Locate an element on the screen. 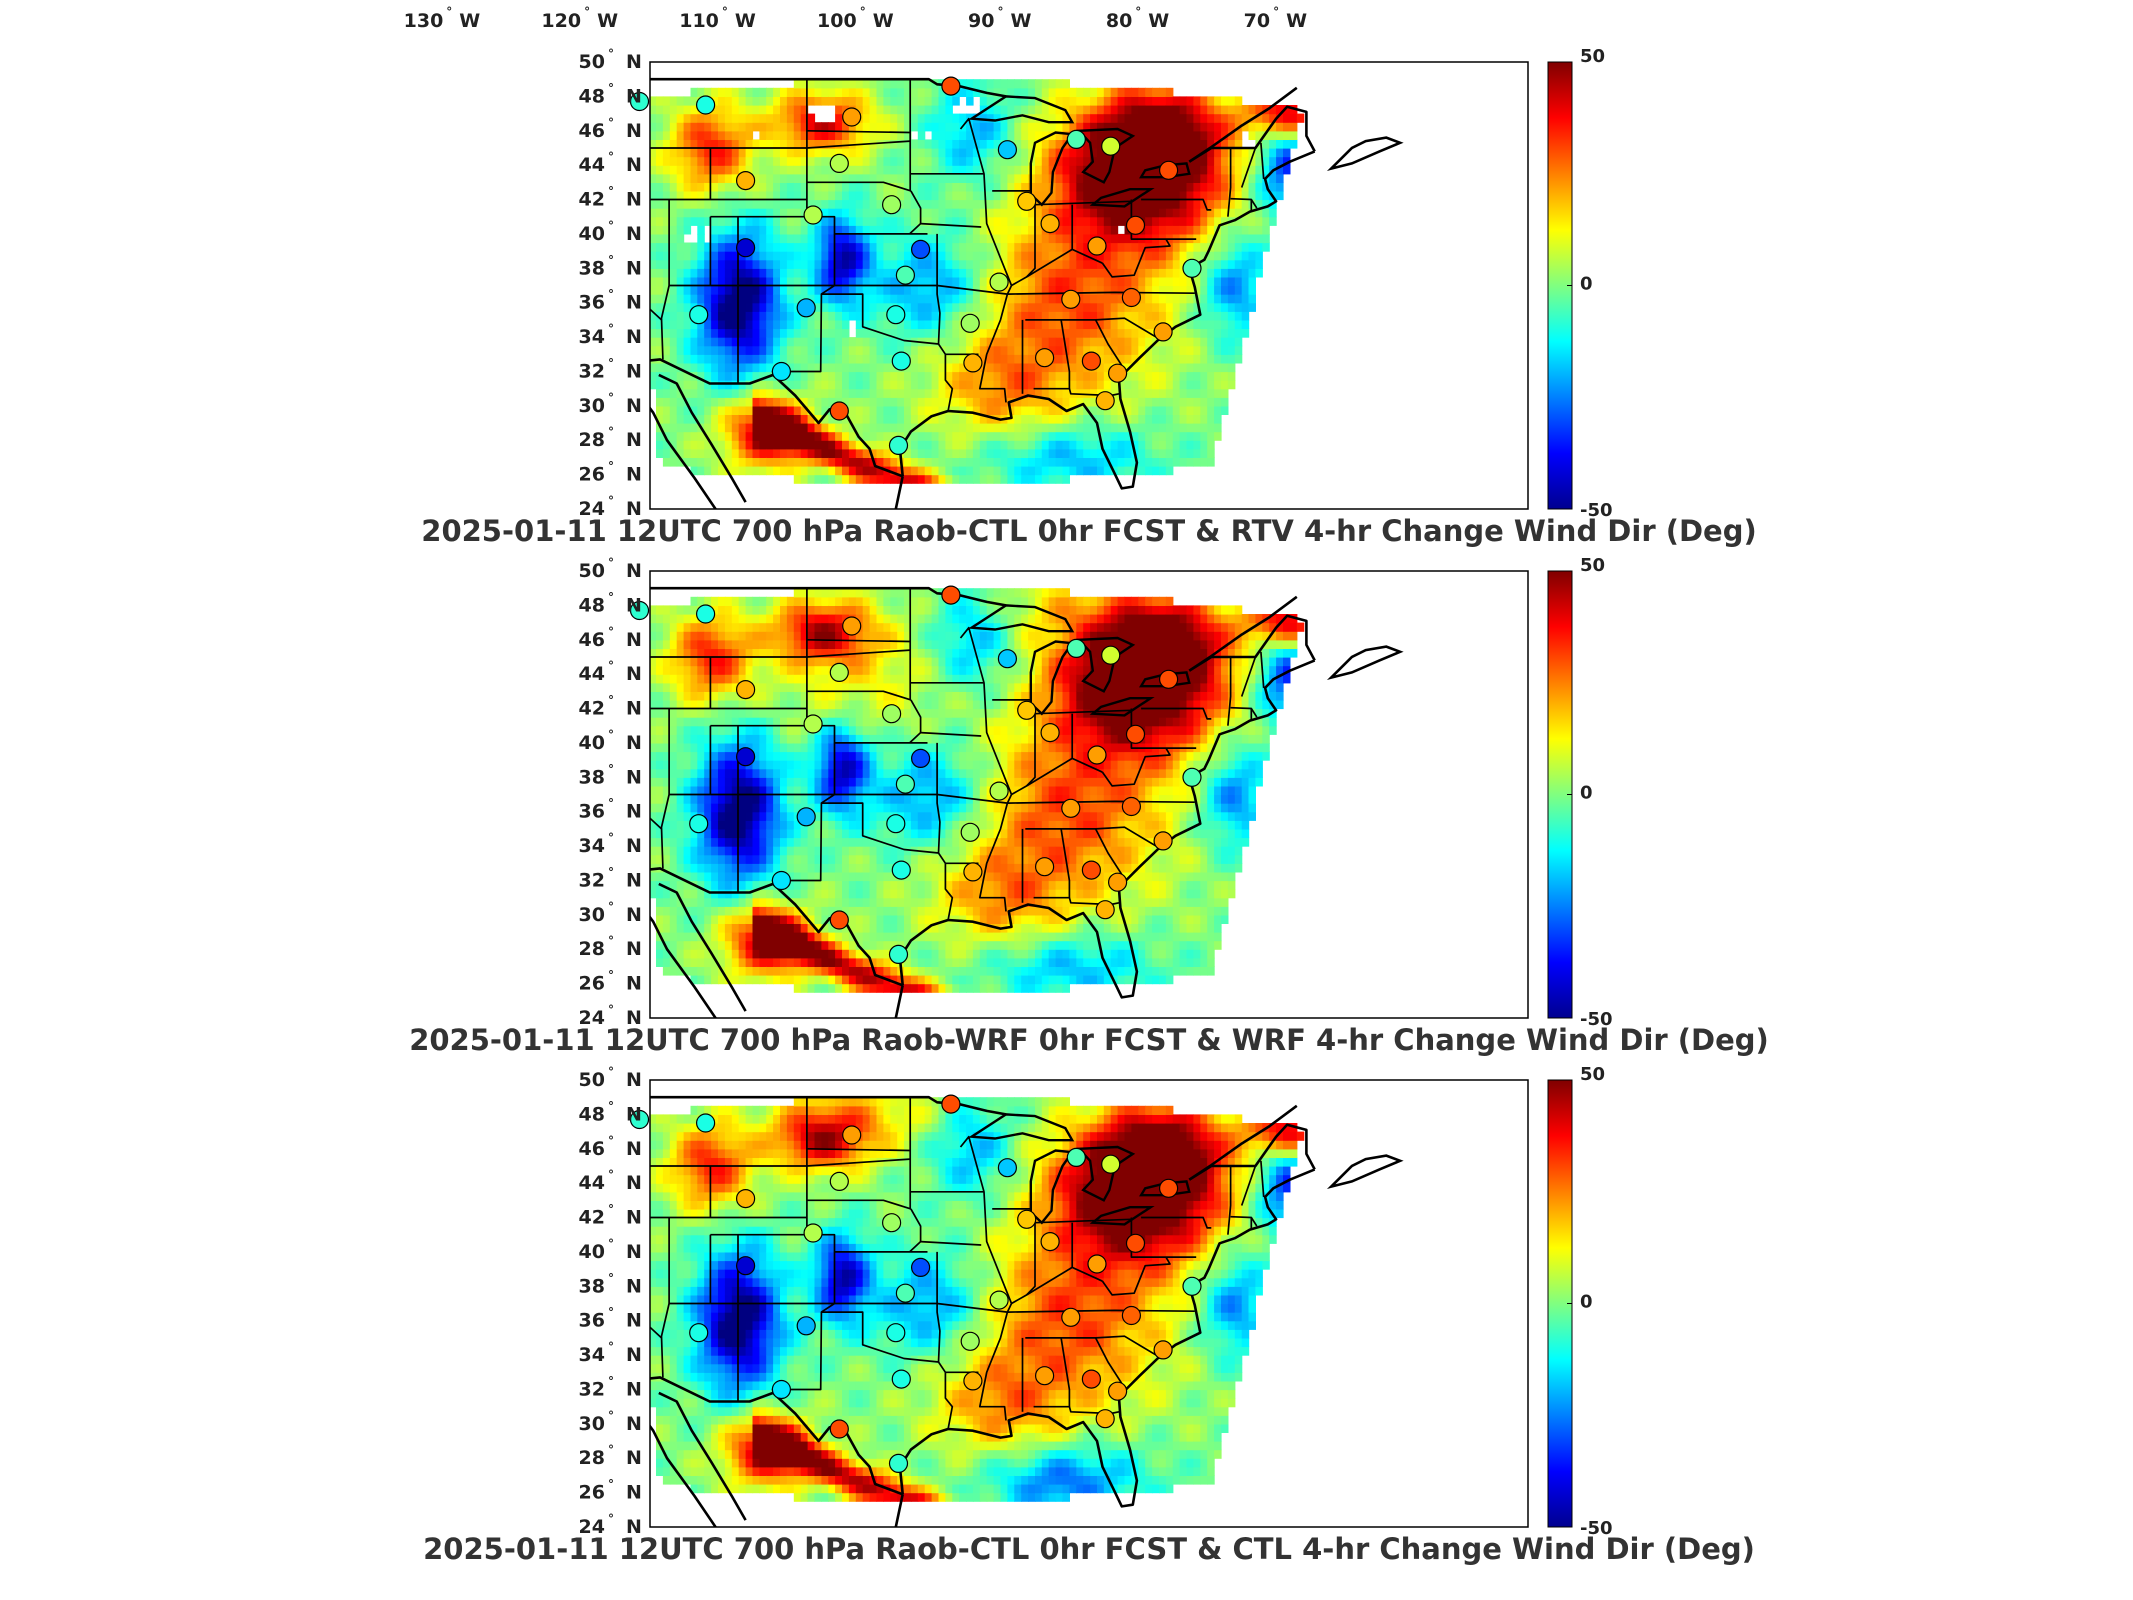  colorbar-tick-label: 0 is located at coordinates (1586, 1302).